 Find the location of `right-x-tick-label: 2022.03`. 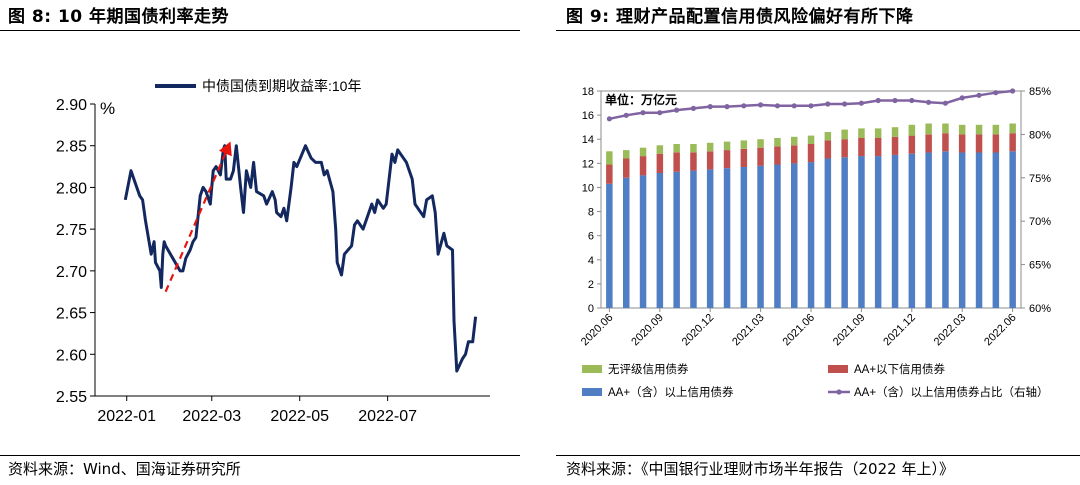

right-x-tick-label: 2022.03 is located at coordinates (950, 330).